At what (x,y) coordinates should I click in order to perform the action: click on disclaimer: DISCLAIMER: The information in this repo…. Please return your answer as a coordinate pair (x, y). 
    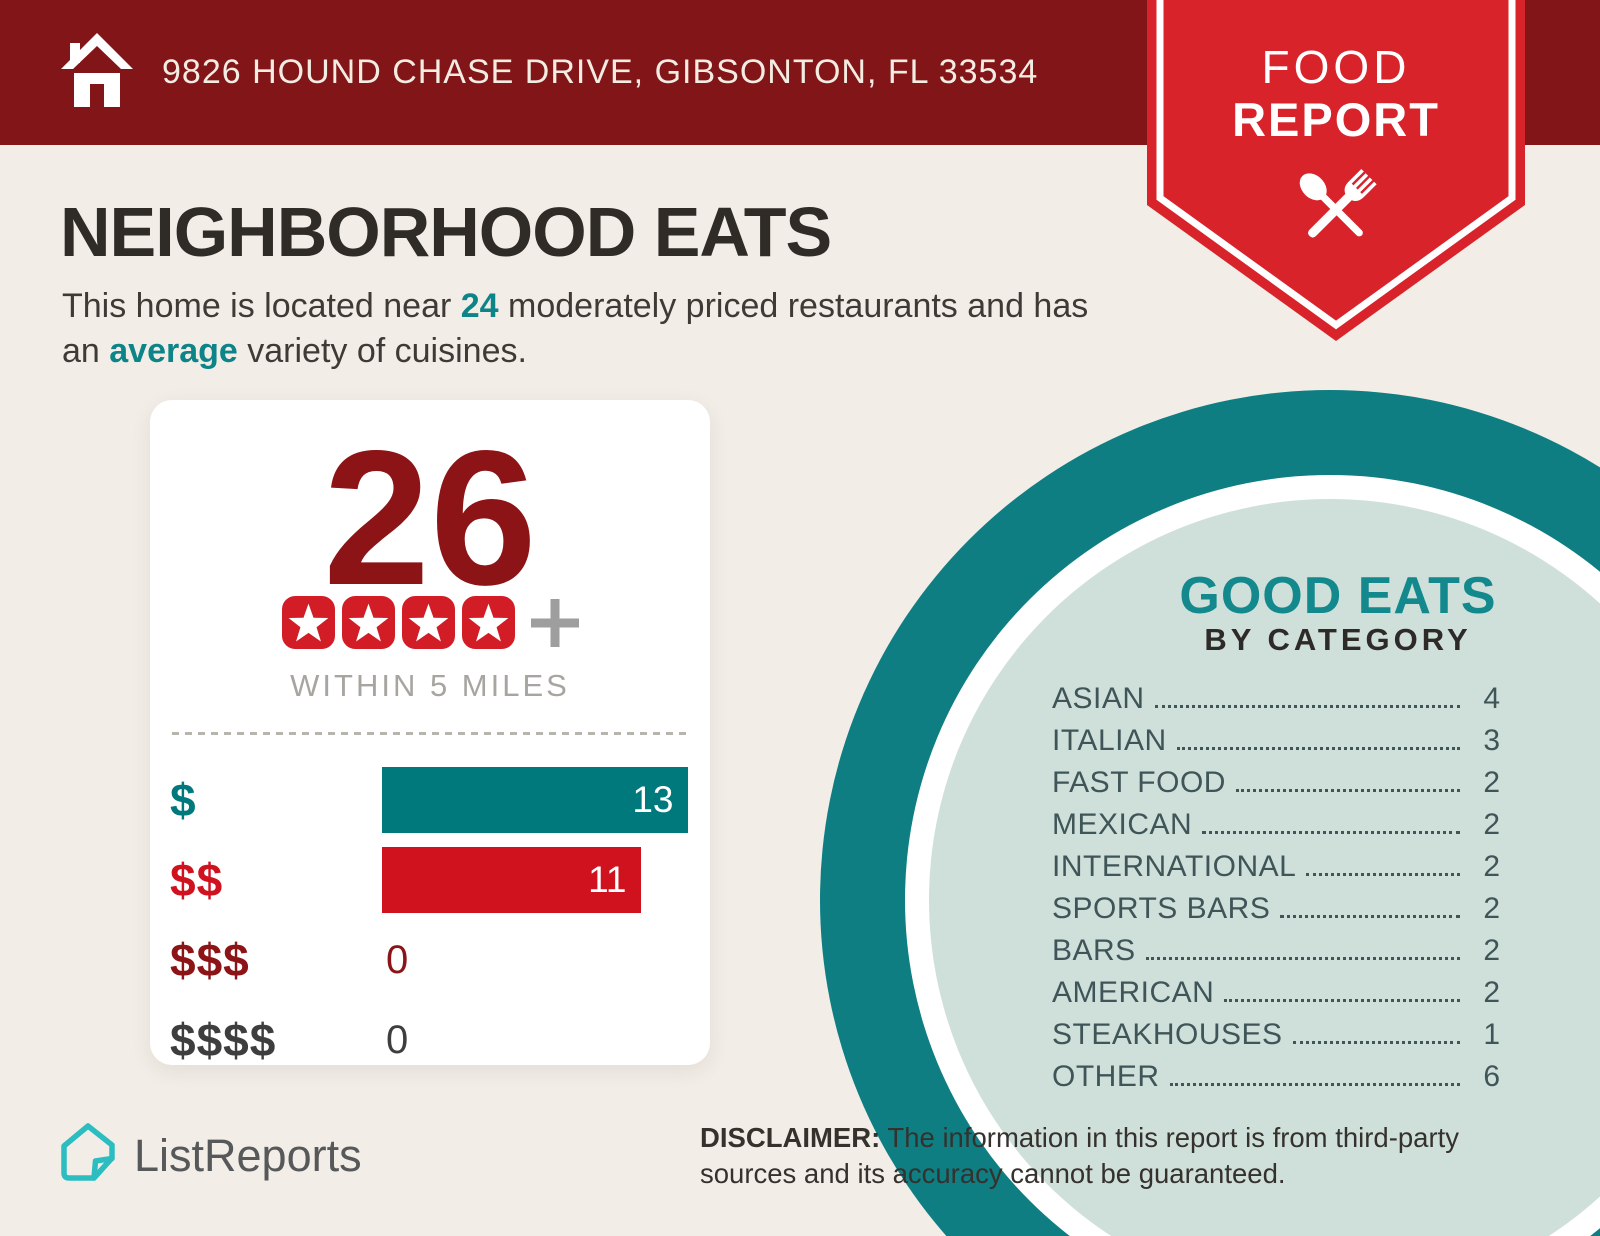
    Looking at the image, I should click on (1110, 1156).